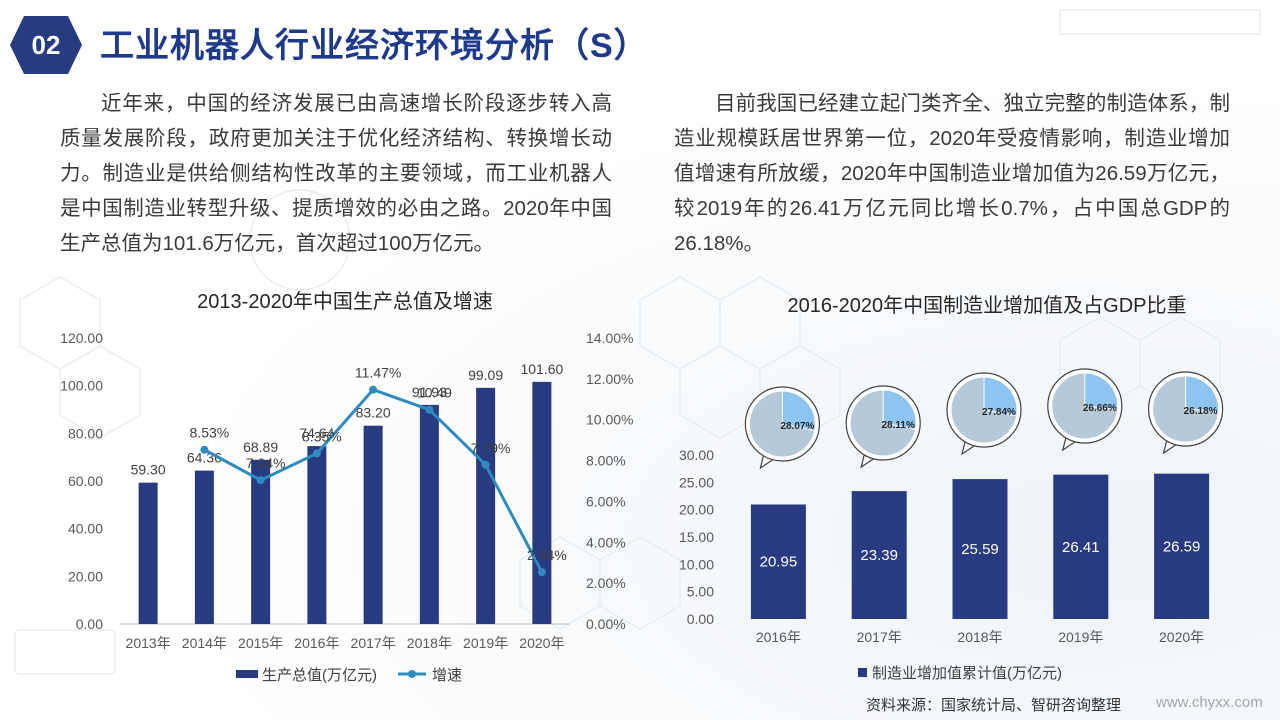 This screenshot has height=720, width=1280. What do you see at coordinates (316, 643) in the screenshot?
I see `x-tick-label: 2016年` at bounding box center [316, 643].